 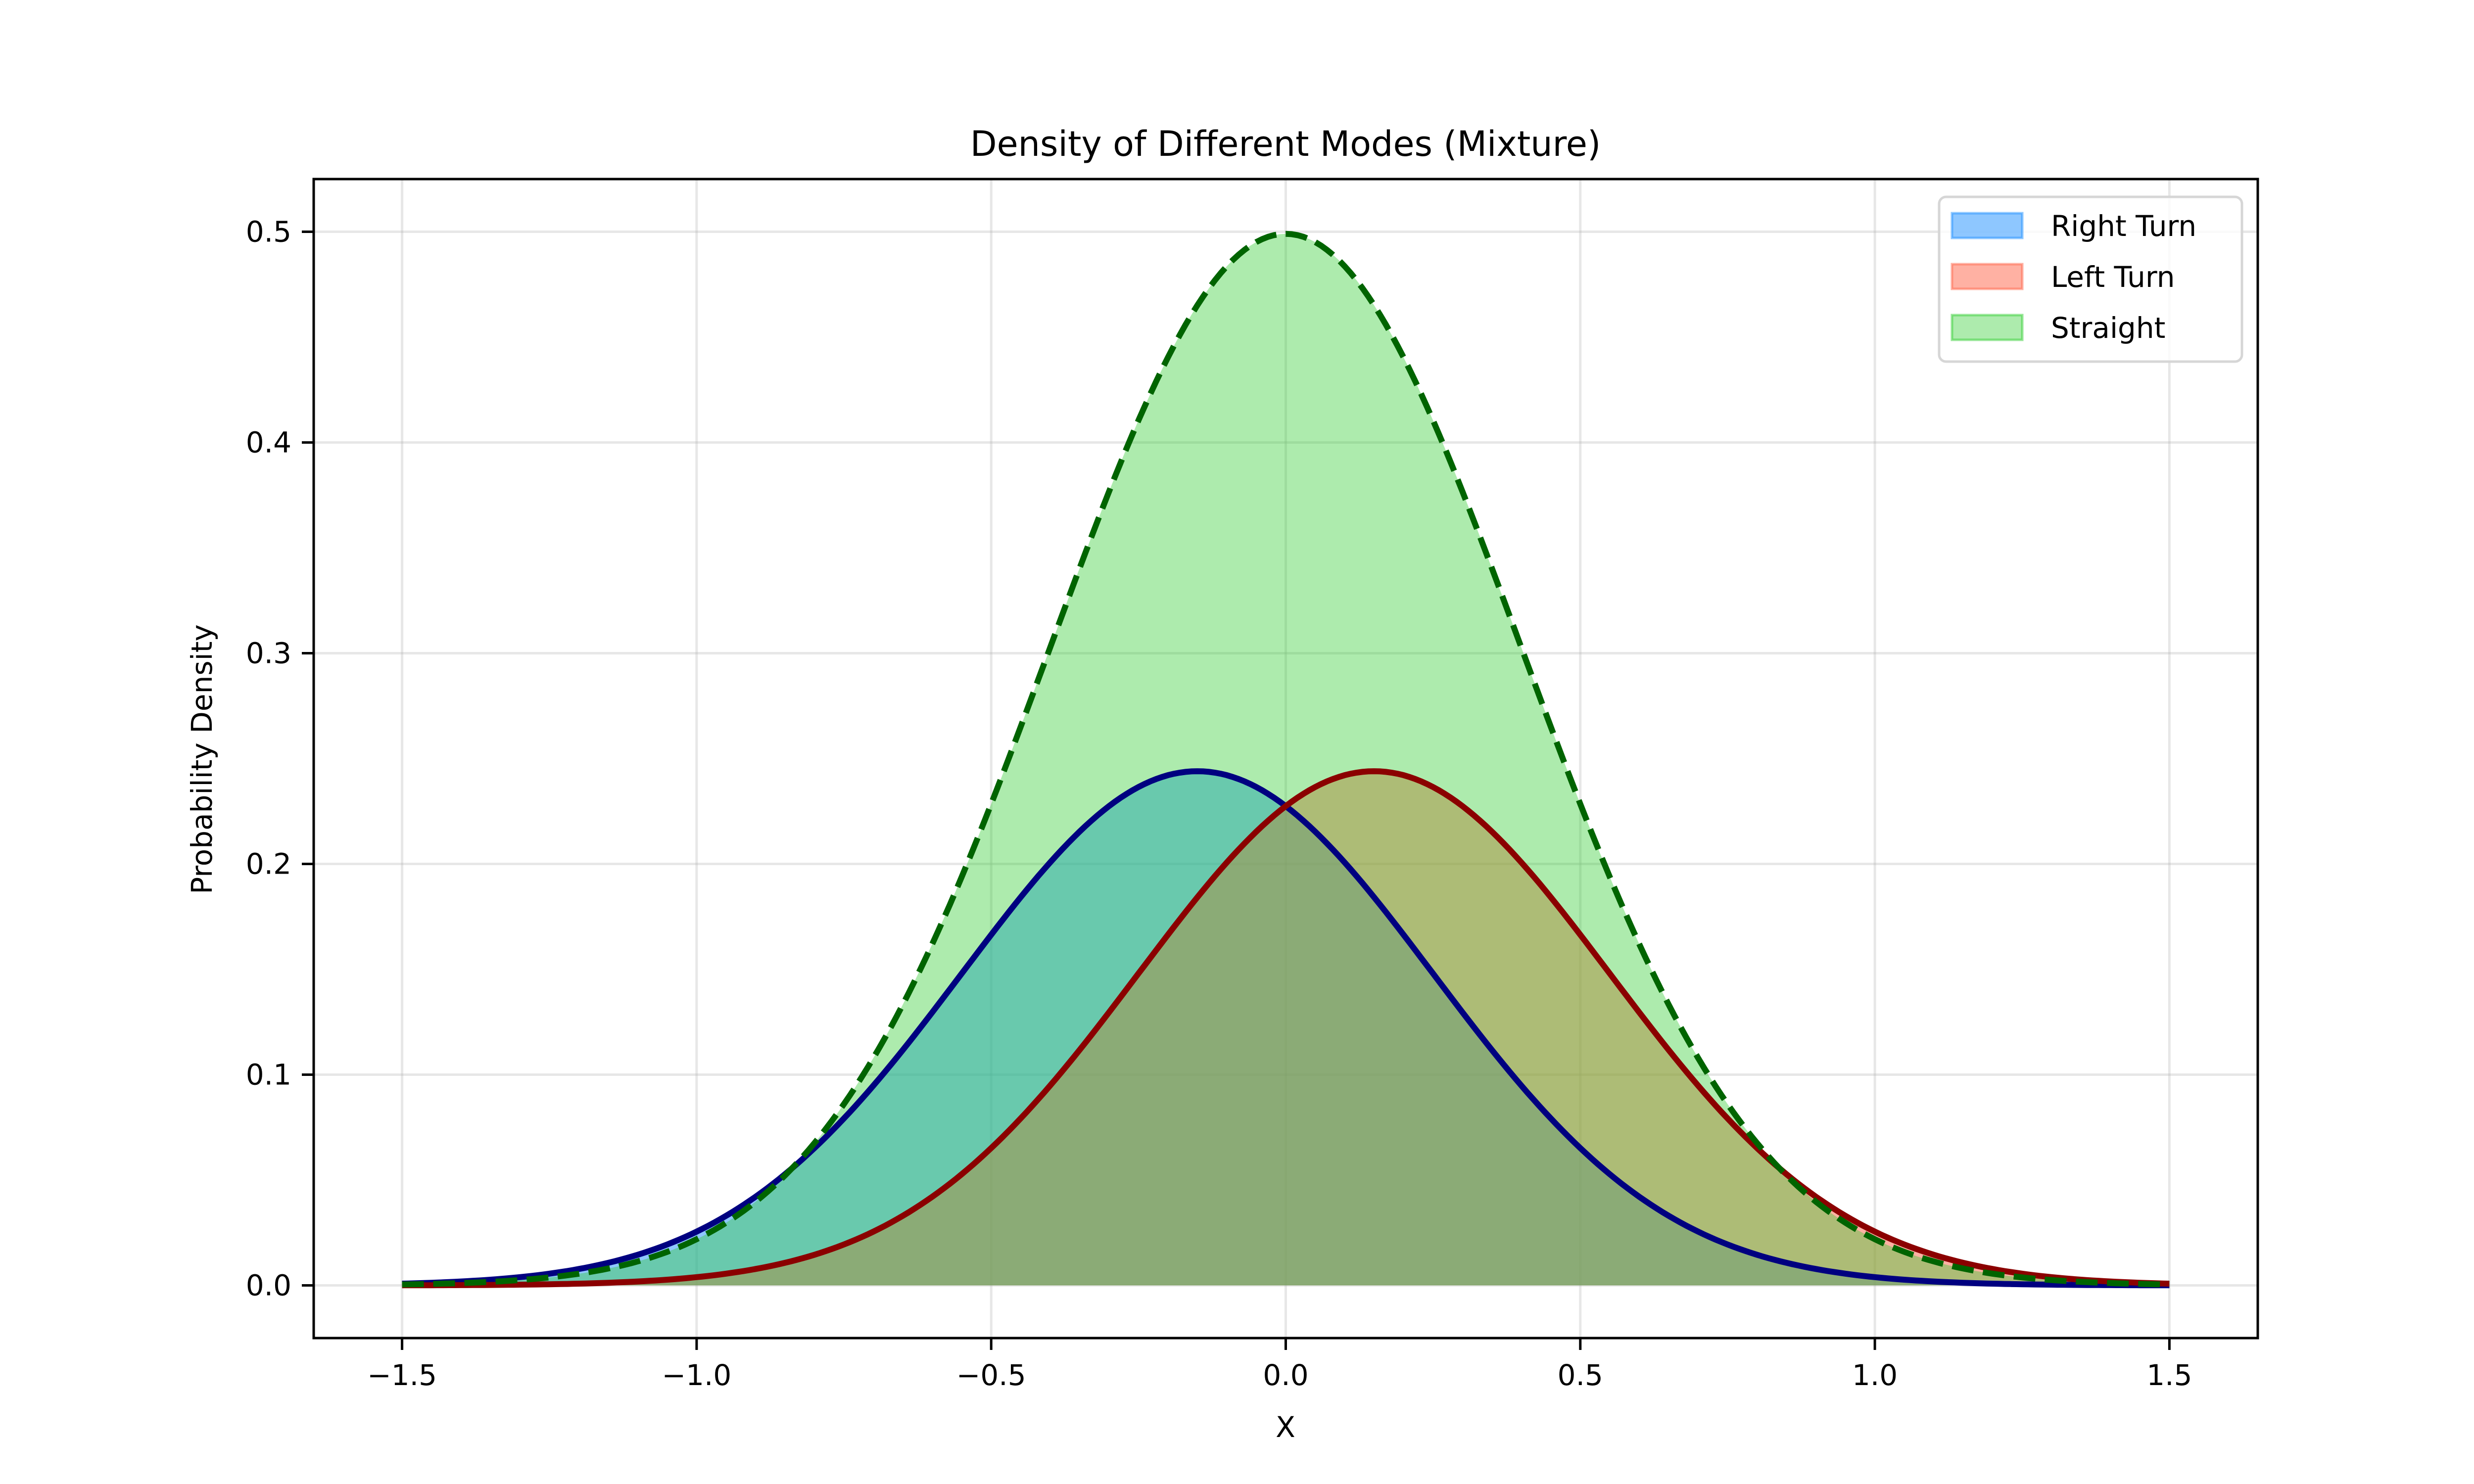 I want to click on x-tick-label: −1.0, so click(x=697, y=1375).